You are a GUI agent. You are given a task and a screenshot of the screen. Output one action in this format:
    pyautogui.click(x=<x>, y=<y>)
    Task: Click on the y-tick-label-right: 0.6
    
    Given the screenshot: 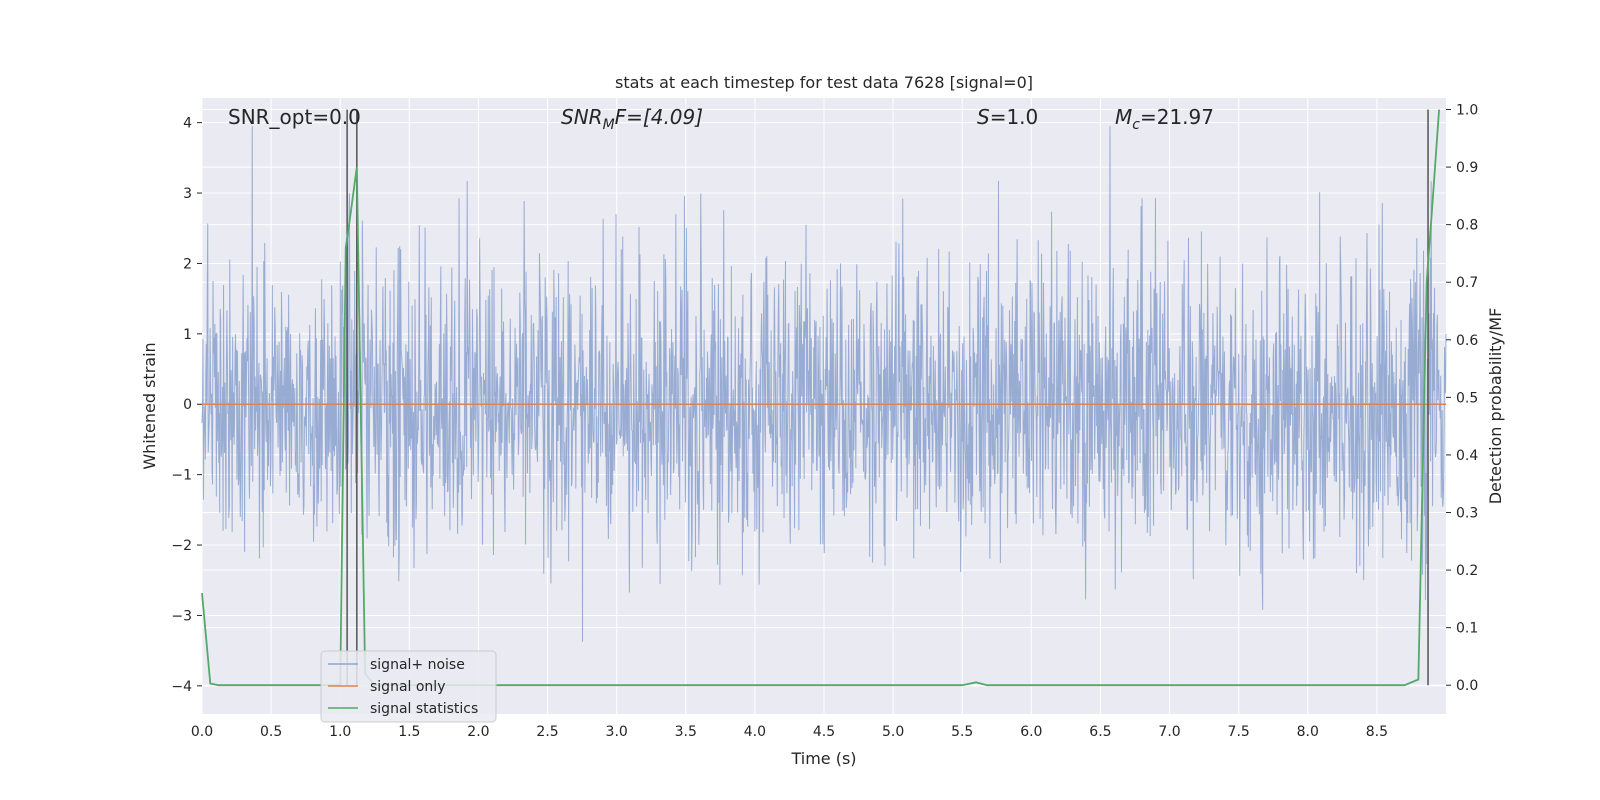 What is the action you would take?
    pyautogui.click(x=1467, y=341)
    